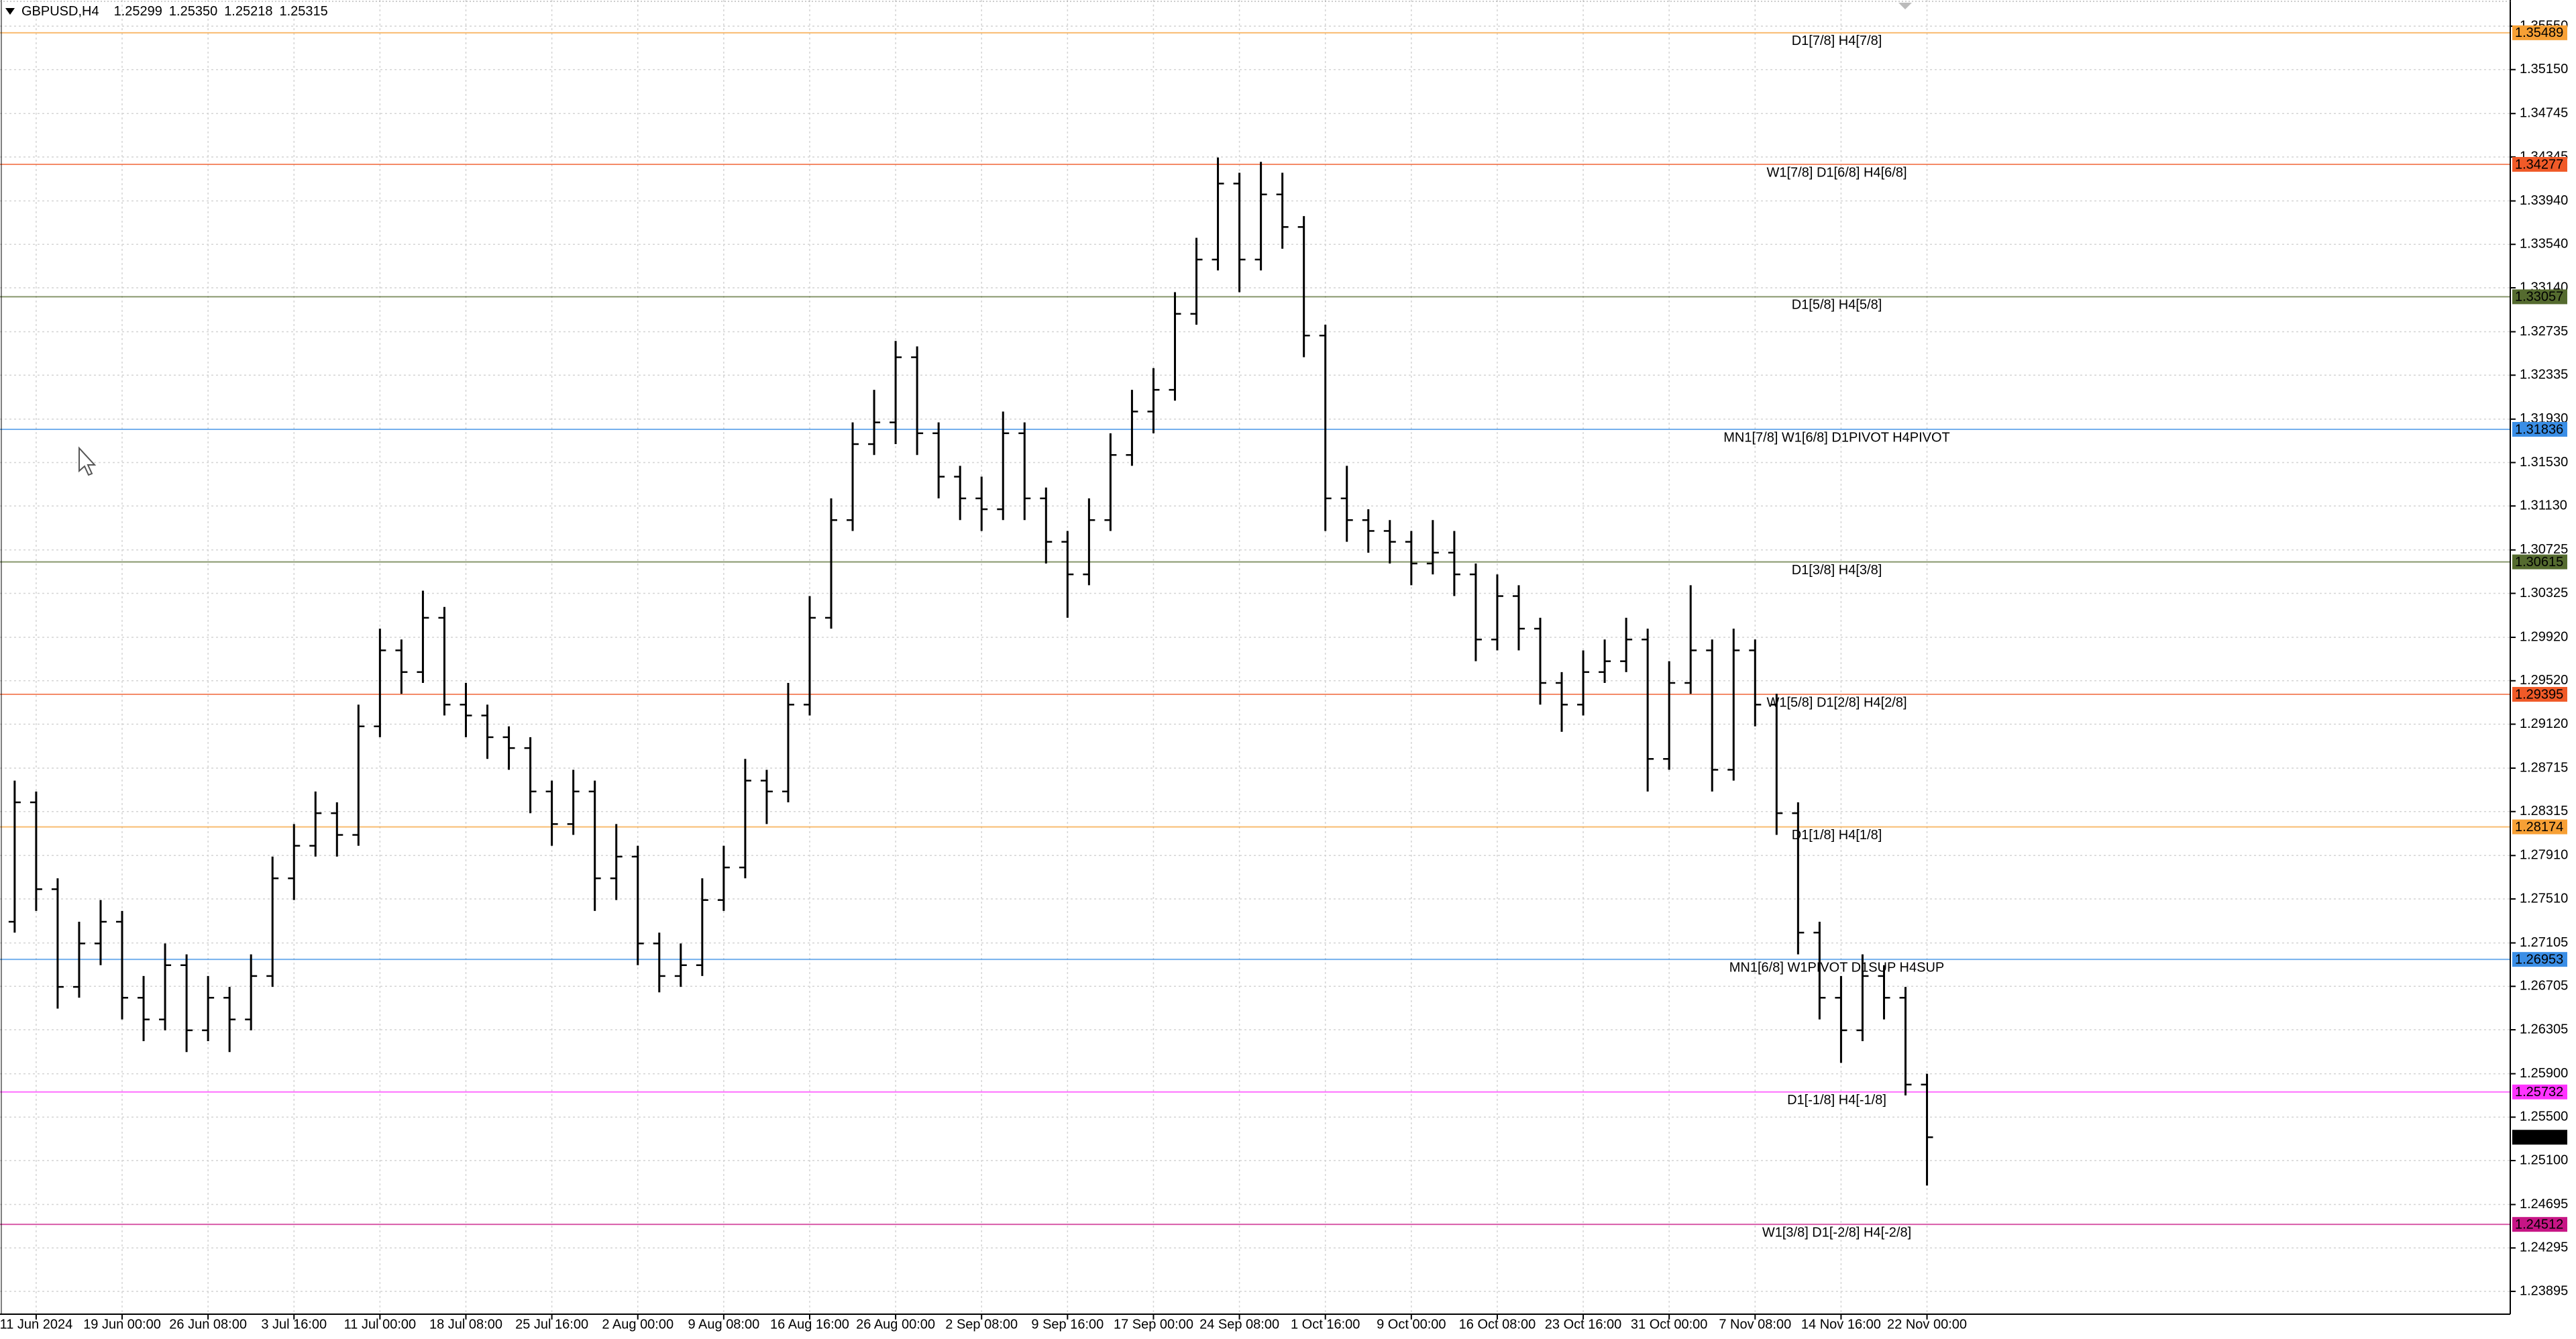  I want to click on level-price-label: 1.29395, so click(2539, 694).